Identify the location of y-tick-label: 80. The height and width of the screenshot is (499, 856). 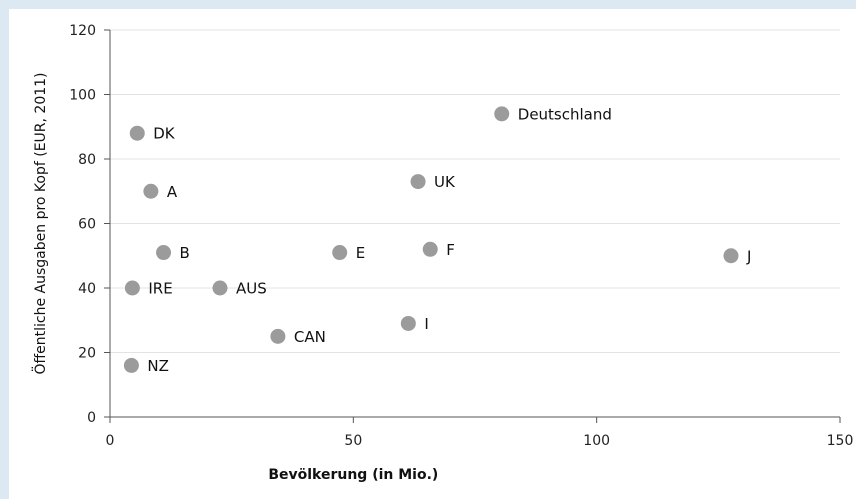
(87, 160).